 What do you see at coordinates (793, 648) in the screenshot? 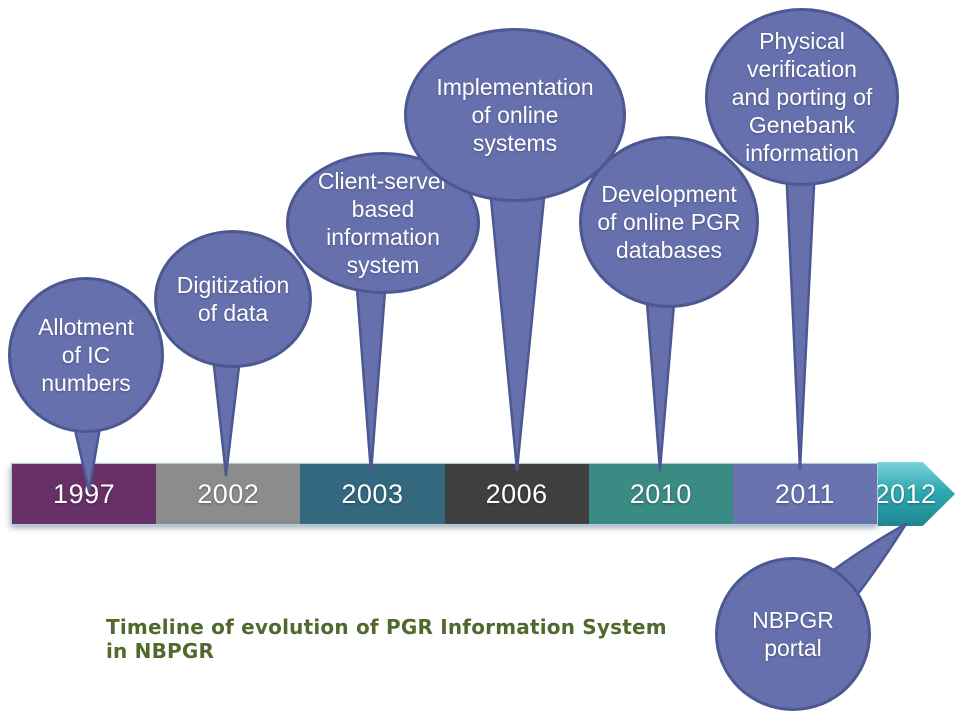
I see `callout-text-line: portal` at bounding box center [793, 648].